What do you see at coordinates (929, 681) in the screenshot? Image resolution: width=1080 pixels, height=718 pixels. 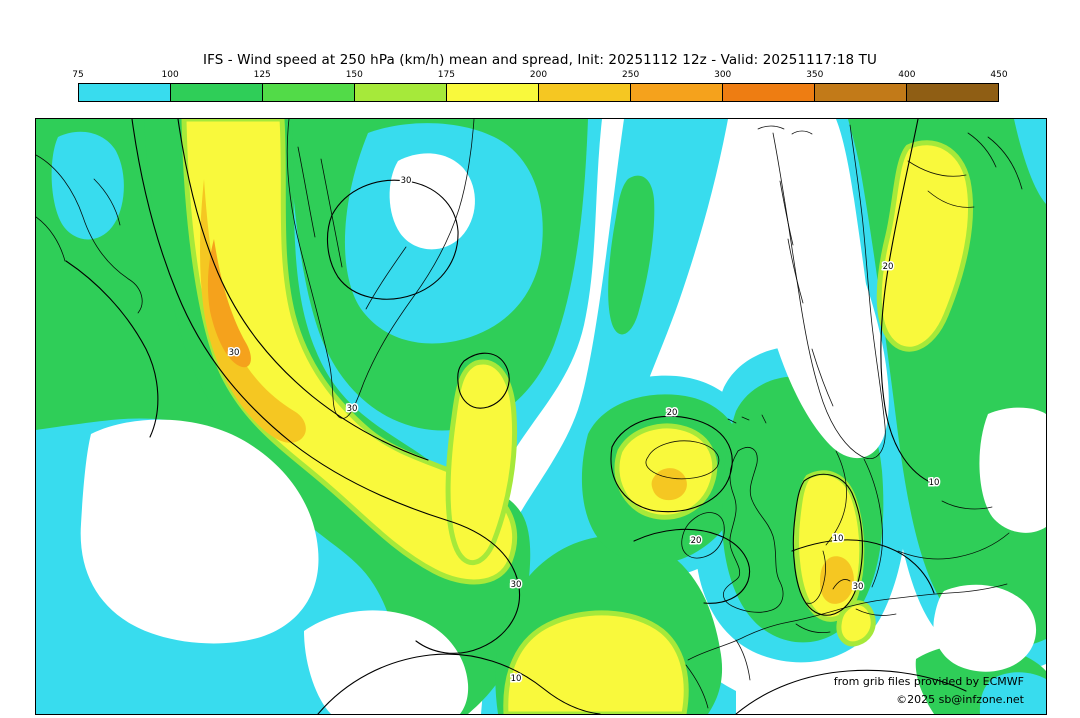 I see `attribution-source: from grib files provided by ECMWF` at bounding box center [929, 681].